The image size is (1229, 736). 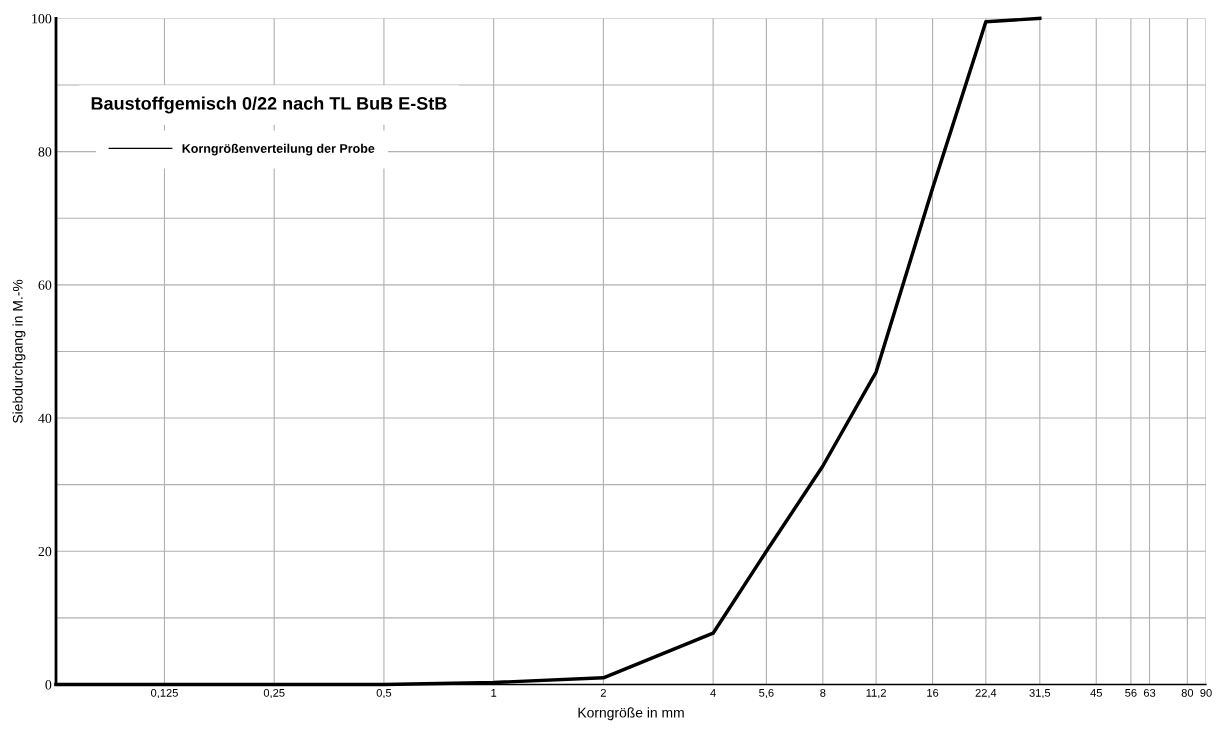 I want to click on x-tick-label: 0,25, so click(x=274, y=693).